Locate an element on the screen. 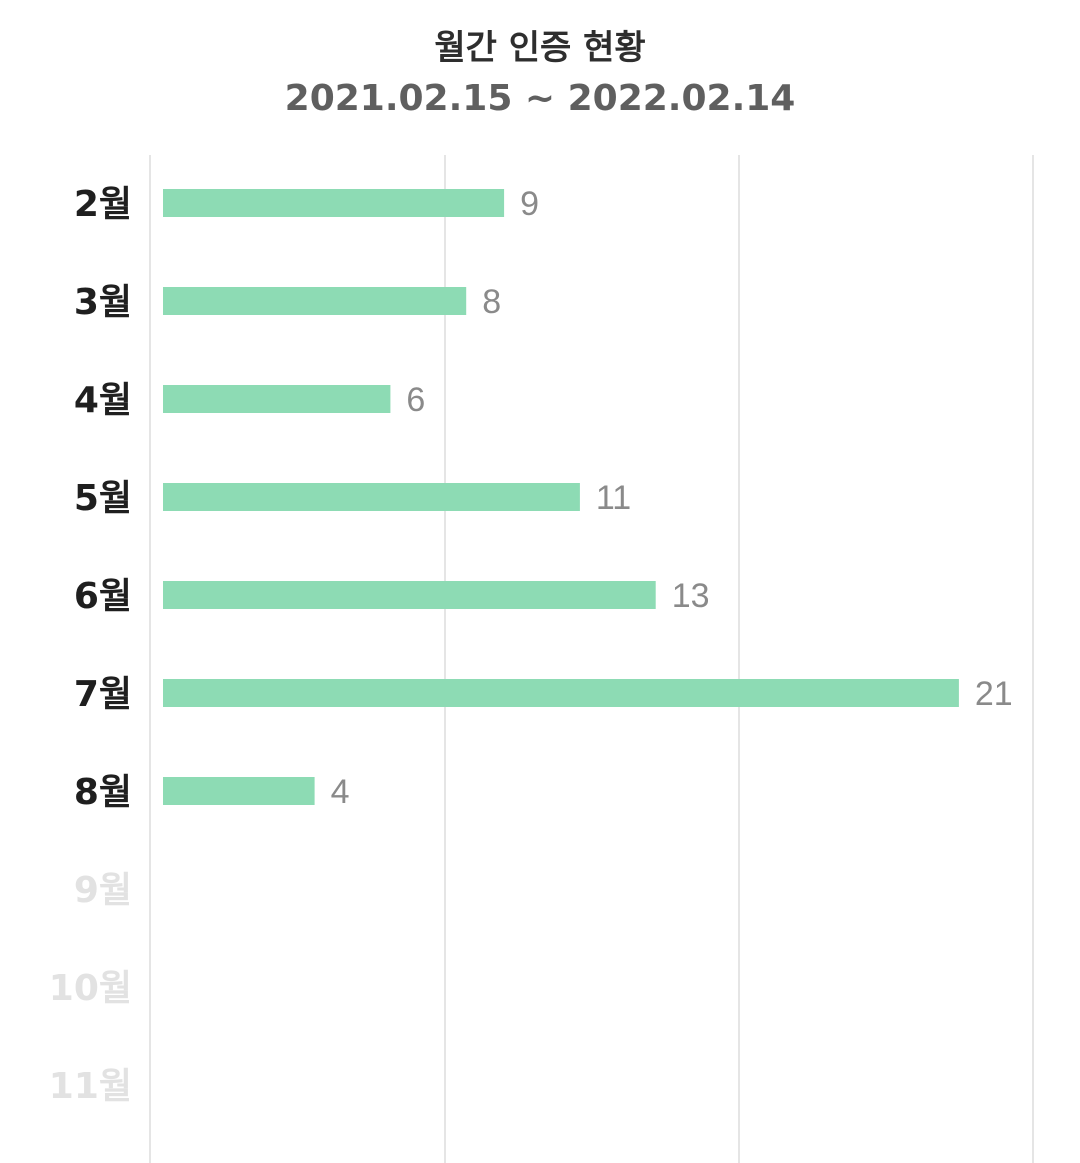 The image size is (1080, 1163). value-label: 6 is located at coordinates (415, 400).